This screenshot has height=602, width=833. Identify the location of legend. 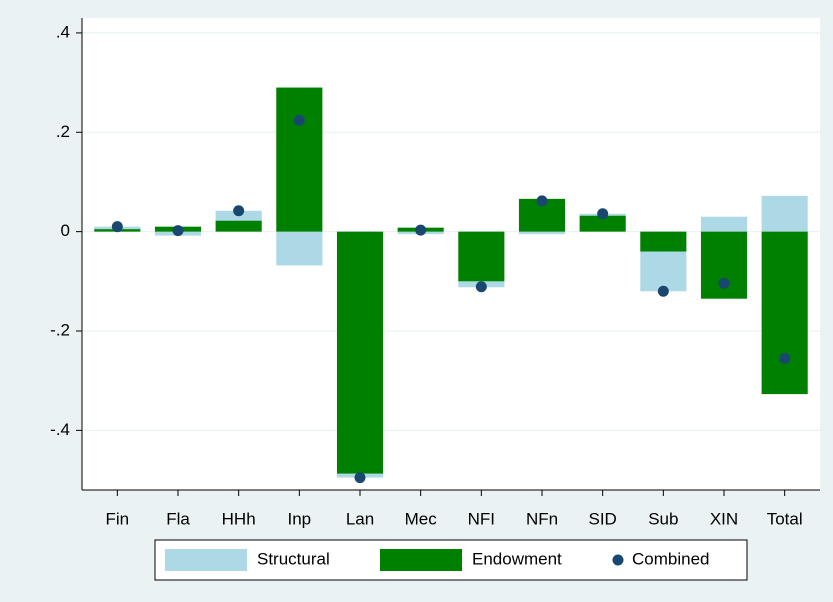
(451, 560).